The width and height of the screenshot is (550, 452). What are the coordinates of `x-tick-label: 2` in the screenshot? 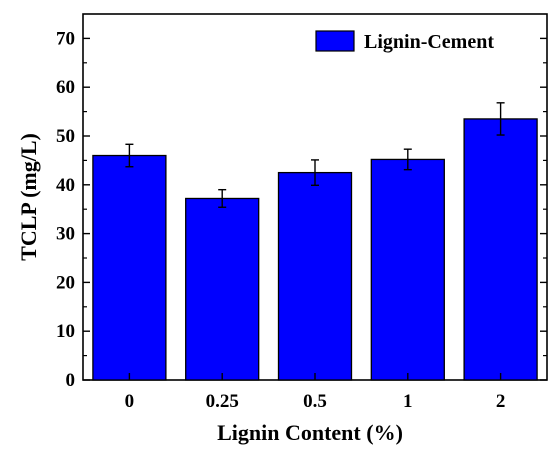 It's located at (501, 401).